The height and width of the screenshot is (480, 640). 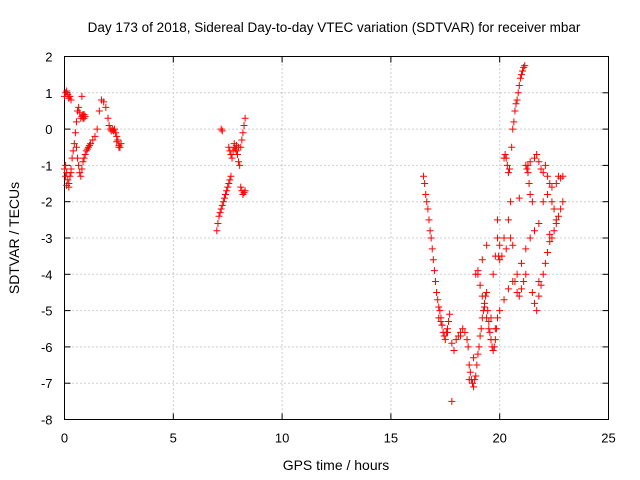 I want to click on y-tick-label: -7, so click(x=47, y=383).